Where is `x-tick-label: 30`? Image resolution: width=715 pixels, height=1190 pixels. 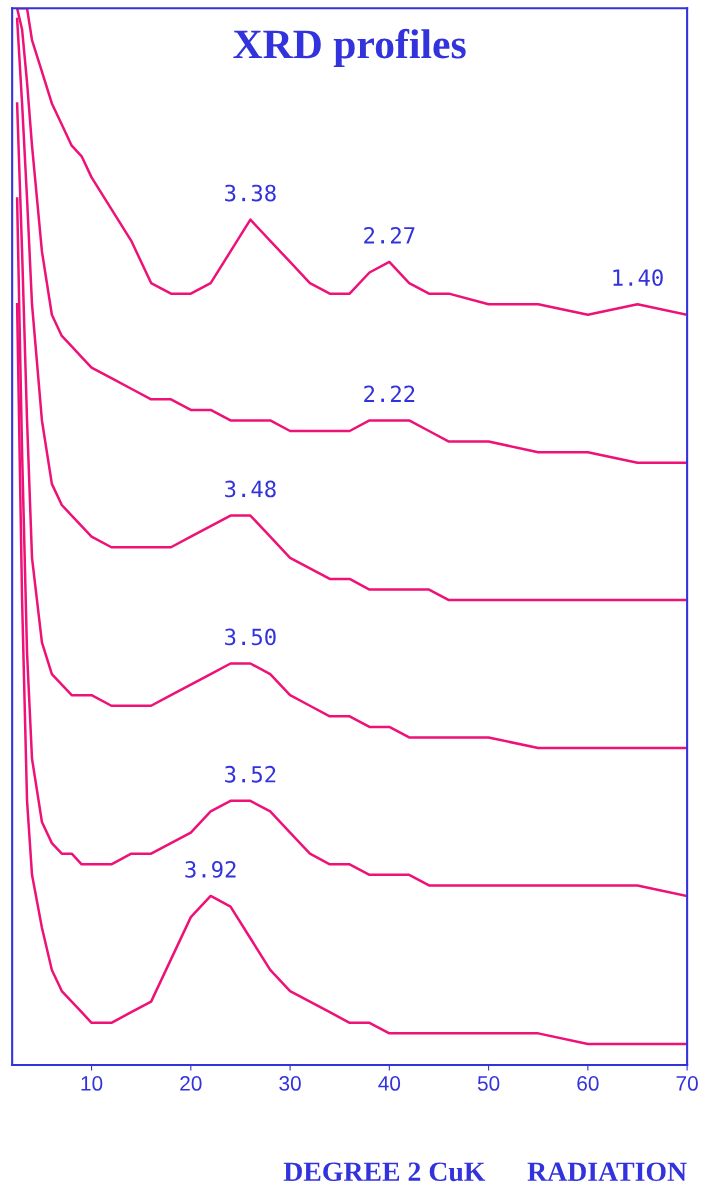
x-tick-label: 30 is located at coordinates (290, 1083).